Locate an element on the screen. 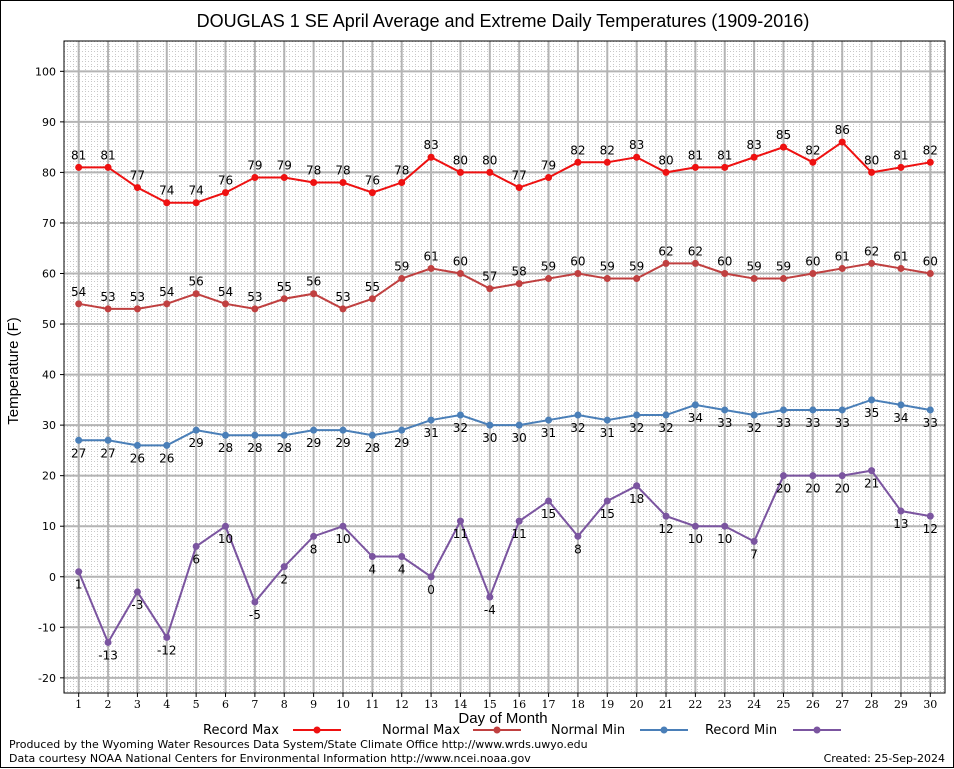 This screenshot has height=769, width=954. normal-max-data-label: 56 is located at coordinates (313, 282).